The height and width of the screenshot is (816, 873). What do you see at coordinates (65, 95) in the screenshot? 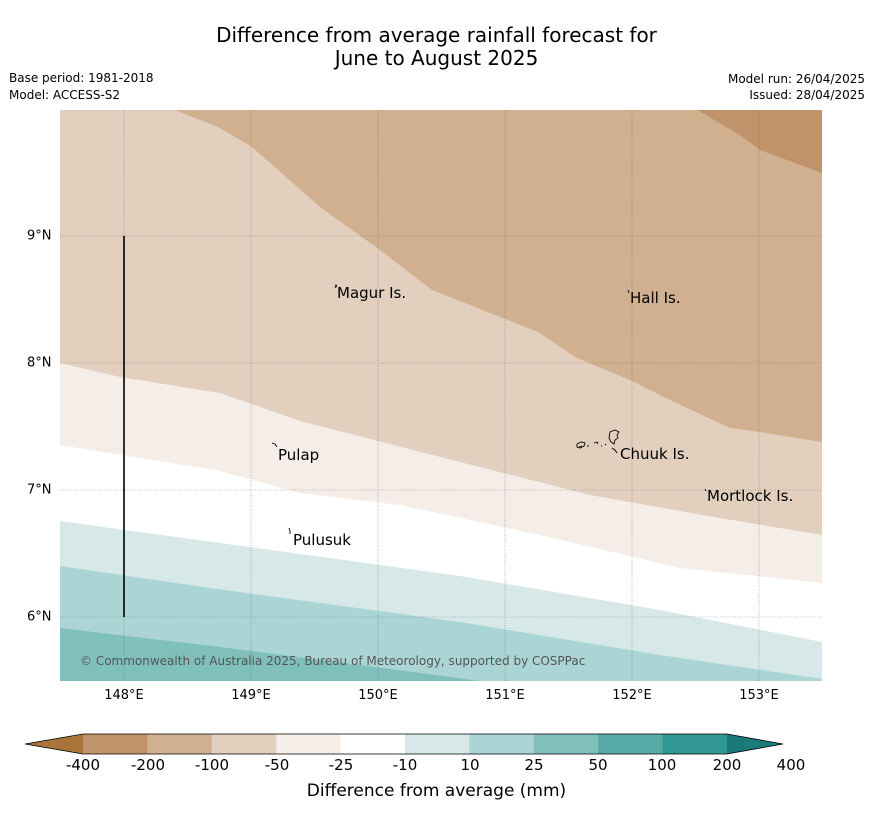
I see `model-text: Model: ACCESS-S2` at bounding box center [65, 95].